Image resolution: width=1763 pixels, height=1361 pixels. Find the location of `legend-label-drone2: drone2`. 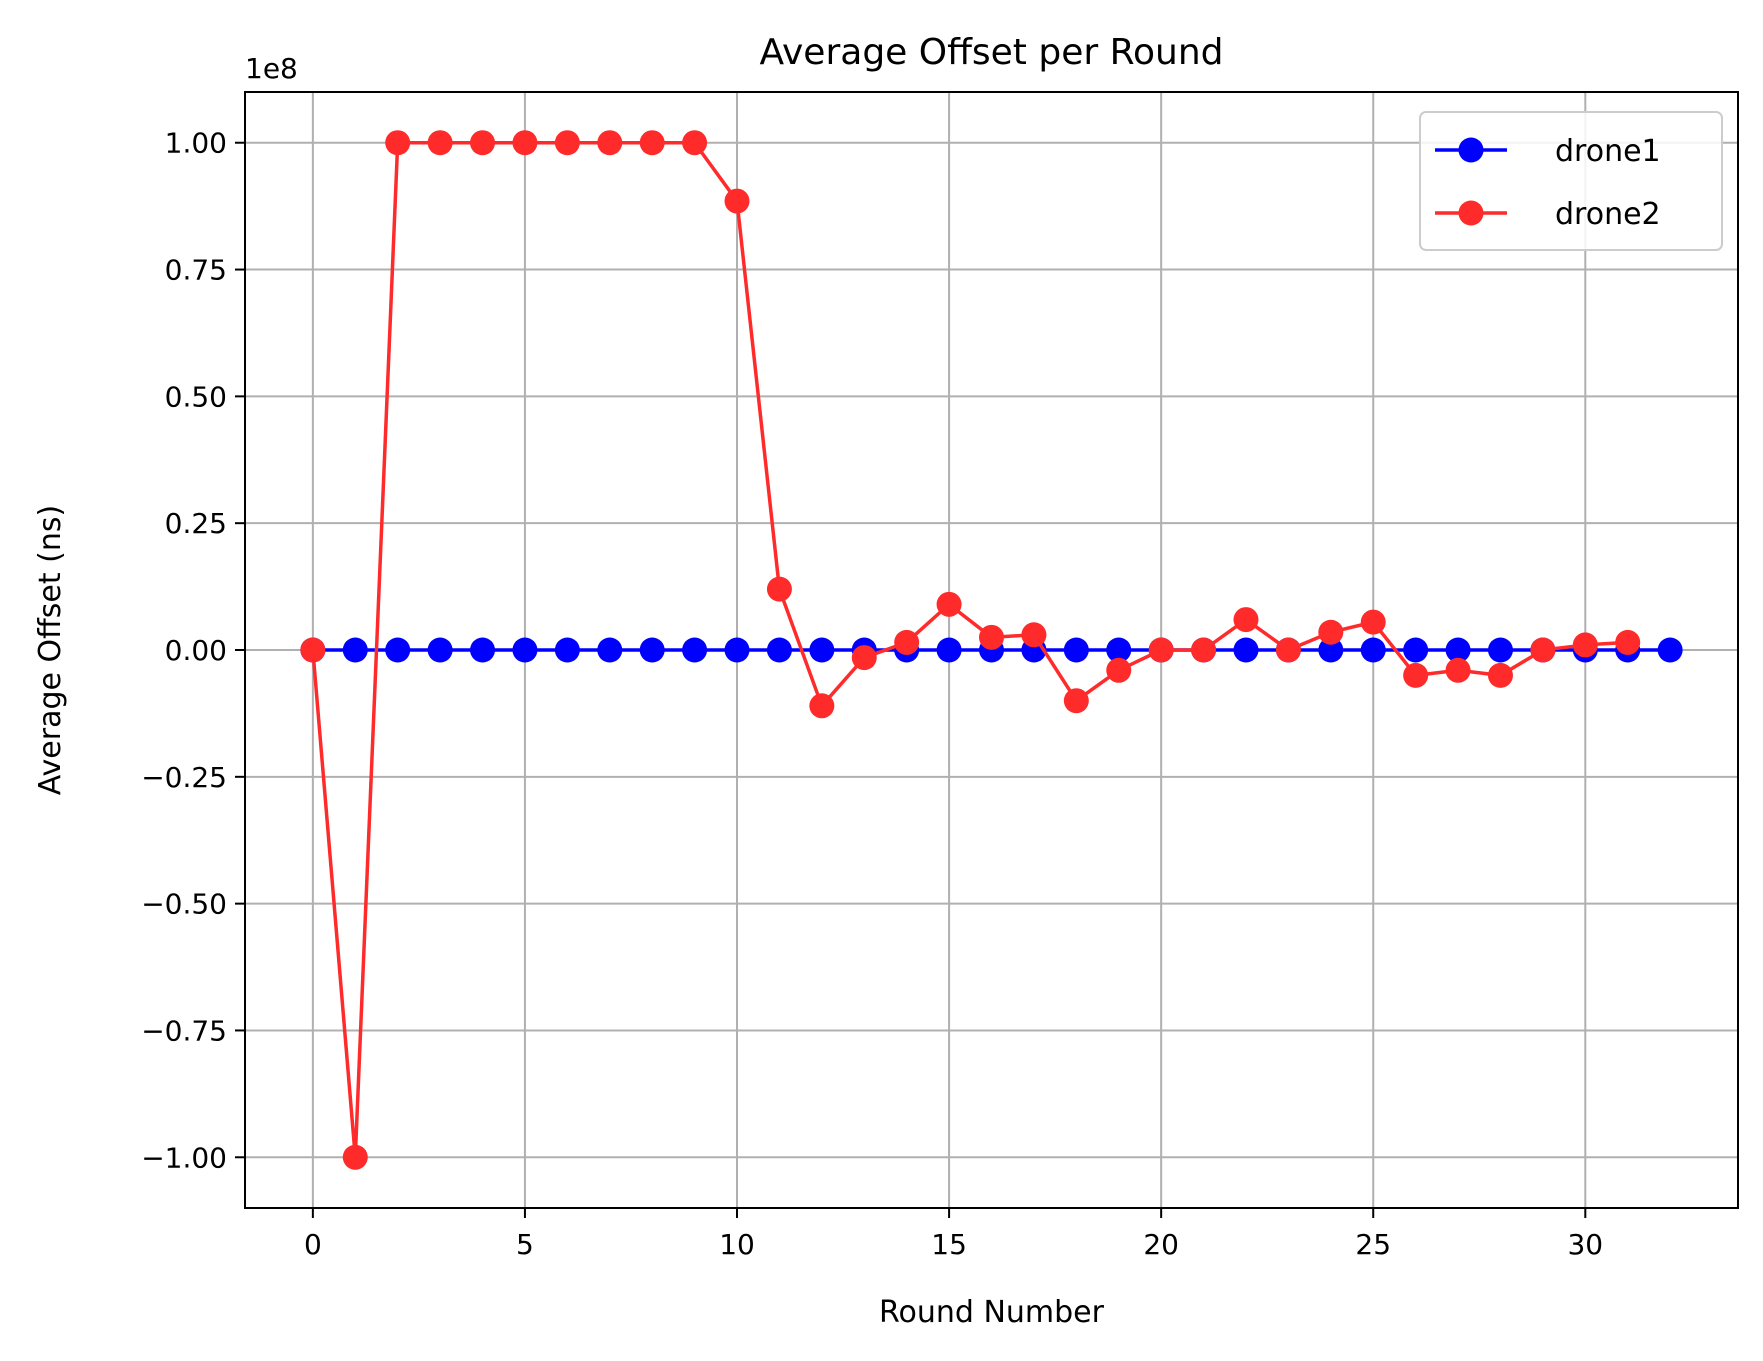

legend-label-drone2: drone2 is located at coordinates (1608, 214).